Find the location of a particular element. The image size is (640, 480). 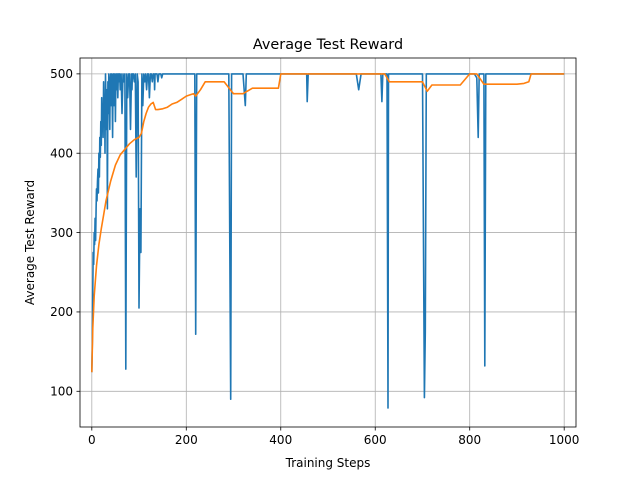

y-tick-label: 200 is located at coordinates (61, 312).